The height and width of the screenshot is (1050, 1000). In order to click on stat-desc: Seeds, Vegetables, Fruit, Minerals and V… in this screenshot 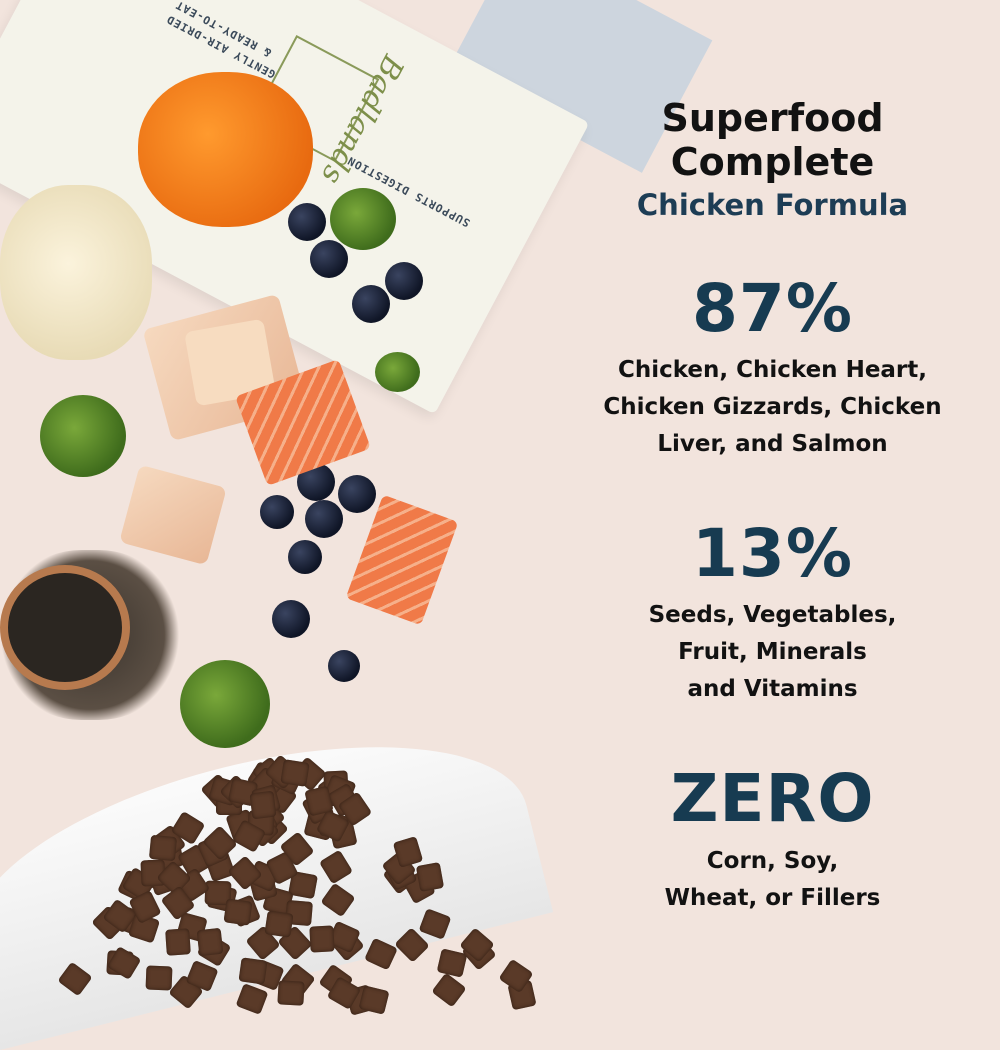, I will do `click(772, 652)`.